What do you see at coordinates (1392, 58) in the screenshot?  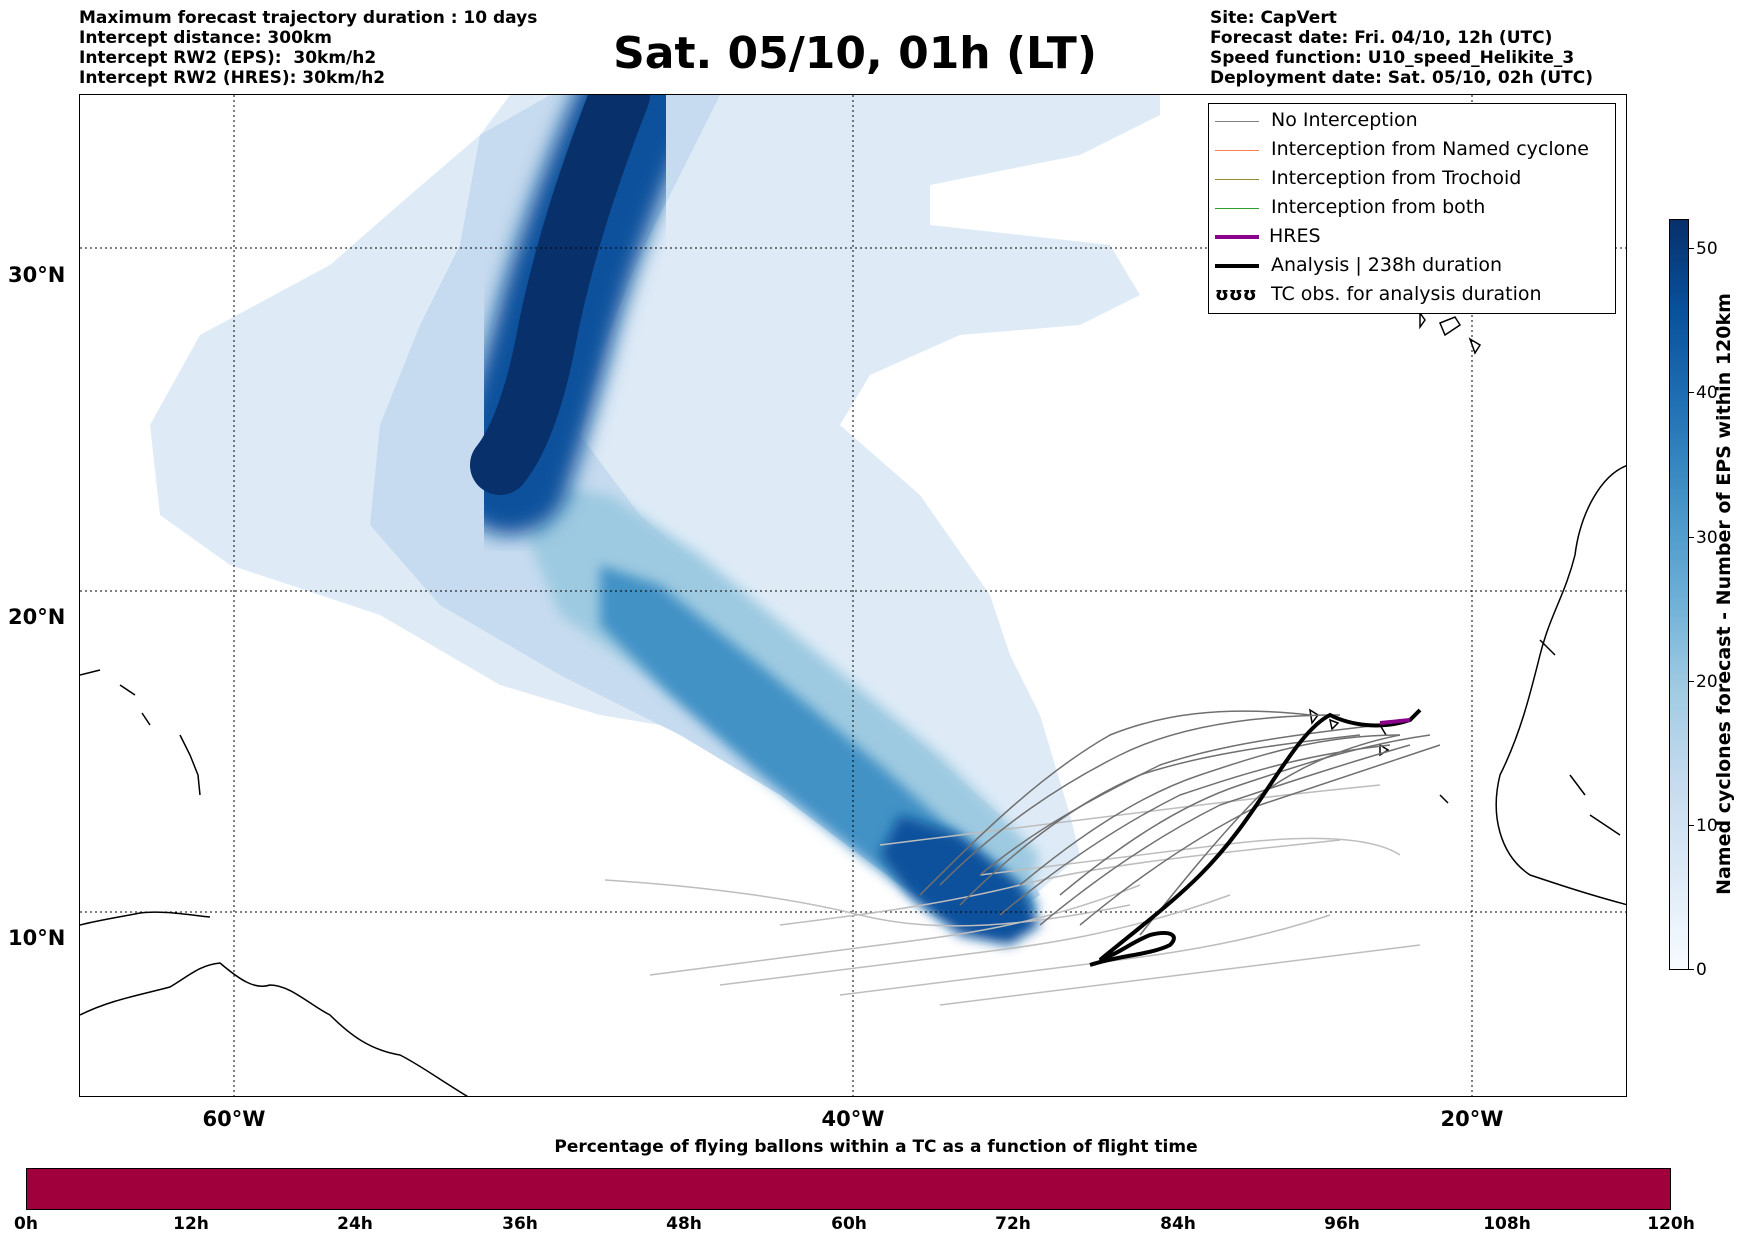 I see `header-right-line: Speed function: U10_speed_Helikite_3` at bounding box center [1392, 58].